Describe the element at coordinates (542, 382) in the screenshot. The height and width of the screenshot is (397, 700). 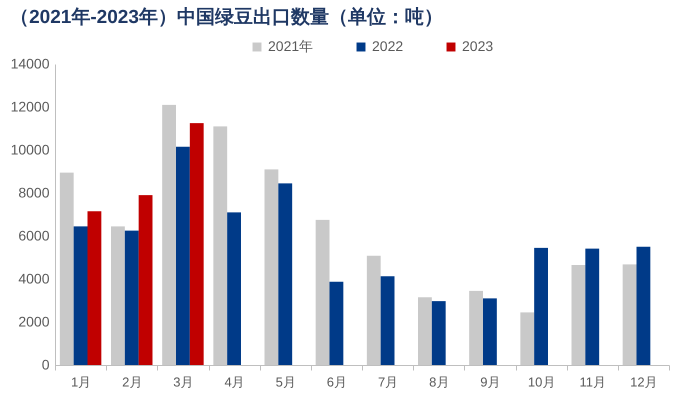
I see `x-tick-label: 10月` at that location.